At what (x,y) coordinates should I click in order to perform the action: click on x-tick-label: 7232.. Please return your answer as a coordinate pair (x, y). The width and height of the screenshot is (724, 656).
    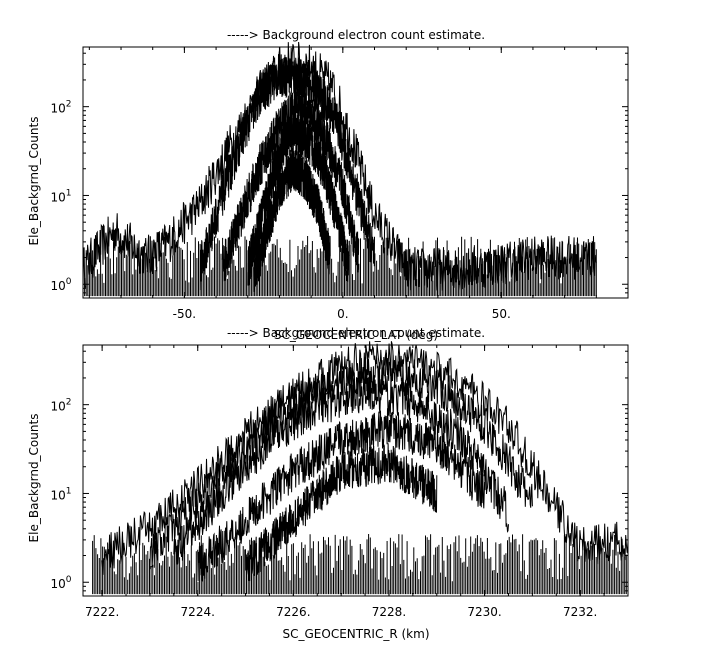
    Looking at the image, I should click on (580, 612).